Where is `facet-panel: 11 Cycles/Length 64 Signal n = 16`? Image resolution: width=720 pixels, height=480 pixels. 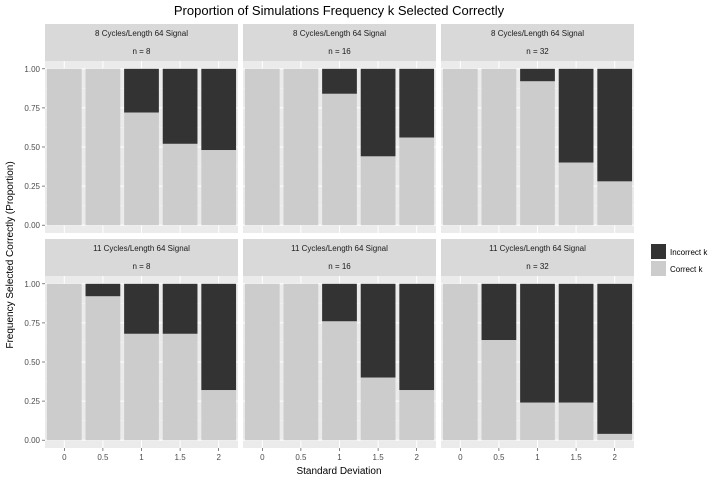
facet-panel: 11 Cycles/Length 64 Signal n = 16 is located at coordinates (339, 343).